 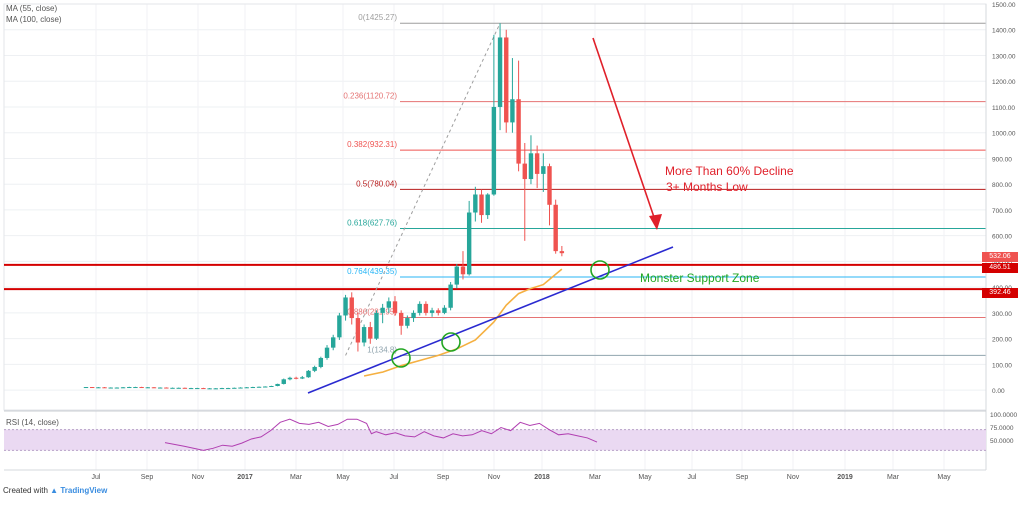 What do you see at coordinates (32, 8) in the screenshot?
I see `legend-ma55: MA (55, close)` at bounding box center [32, 8].